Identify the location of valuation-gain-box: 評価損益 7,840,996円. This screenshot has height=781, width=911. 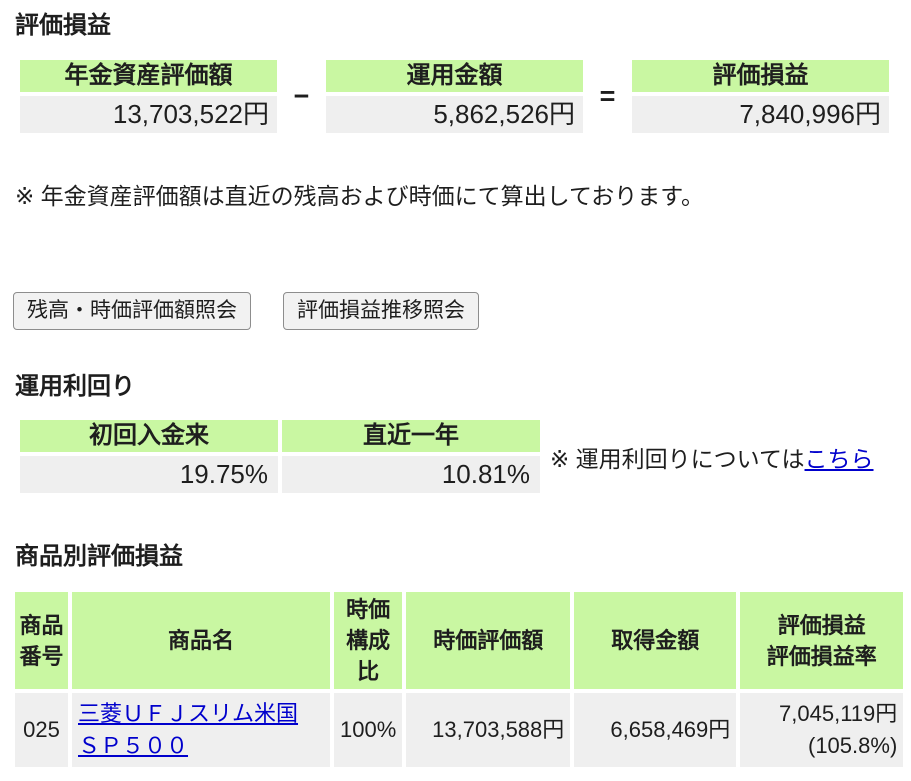
(760, 96).